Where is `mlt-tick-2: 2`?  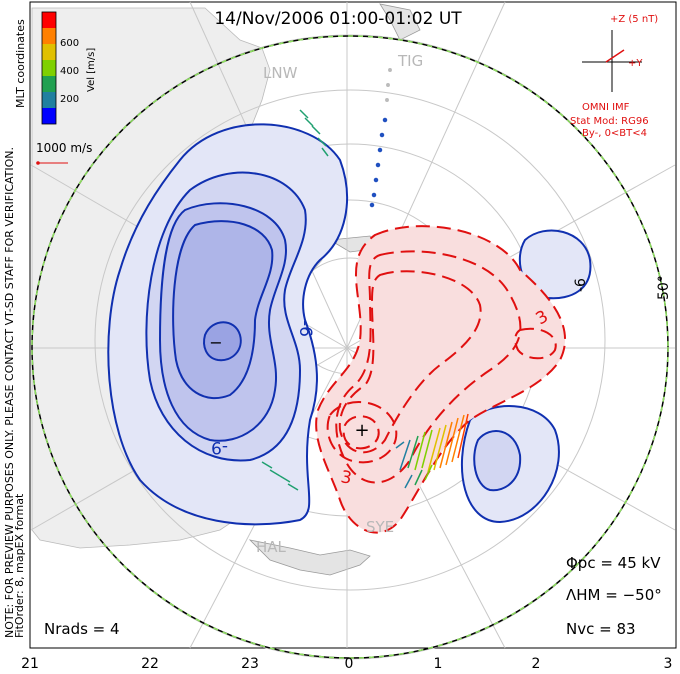
mlt-tick-2: 2 is located at coordinates (536, 664).